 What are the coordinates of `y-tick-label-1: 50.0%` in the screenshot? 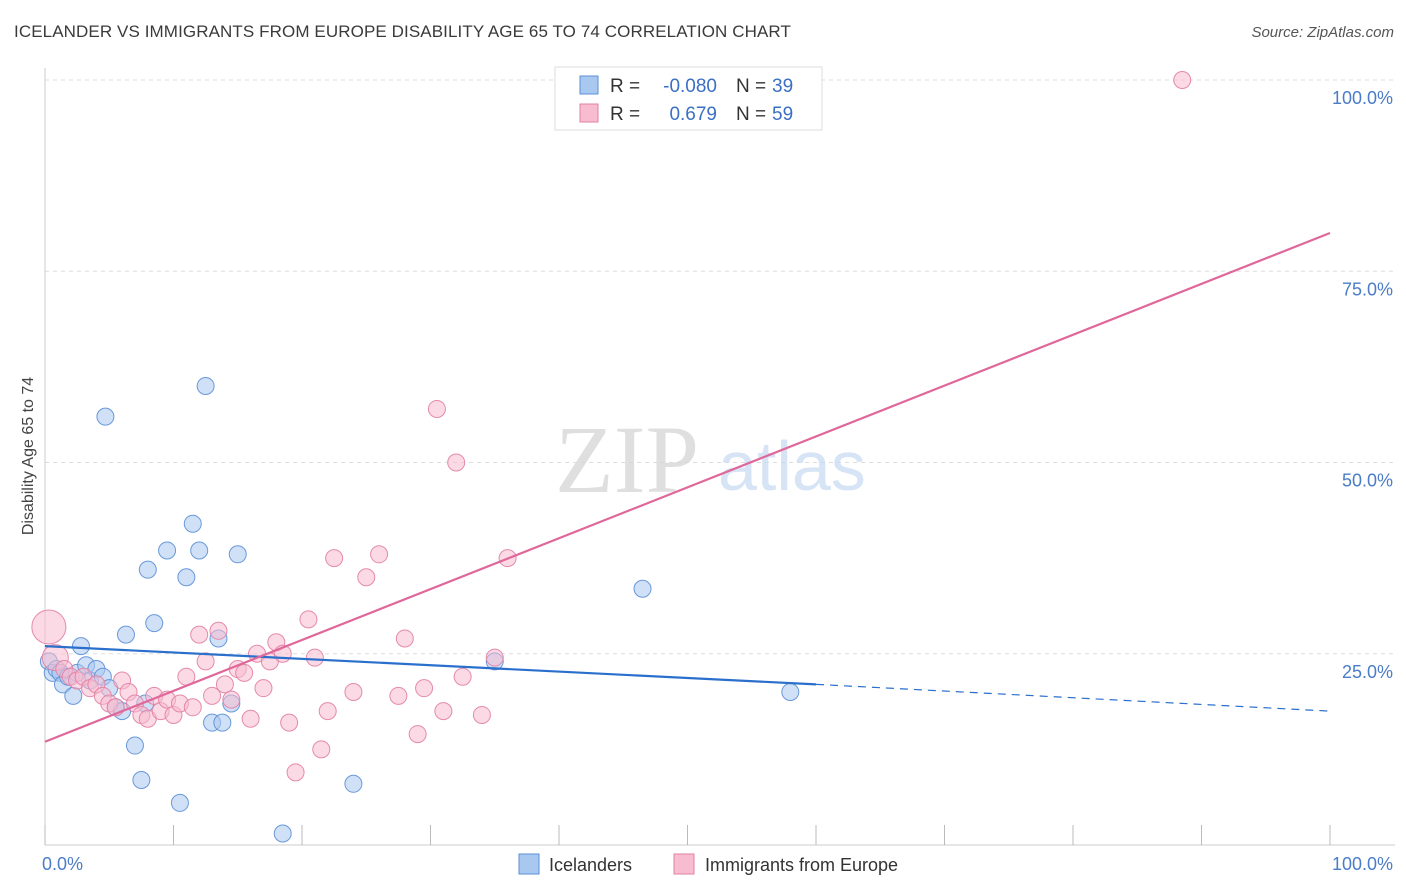 It's located at (1367, 481).